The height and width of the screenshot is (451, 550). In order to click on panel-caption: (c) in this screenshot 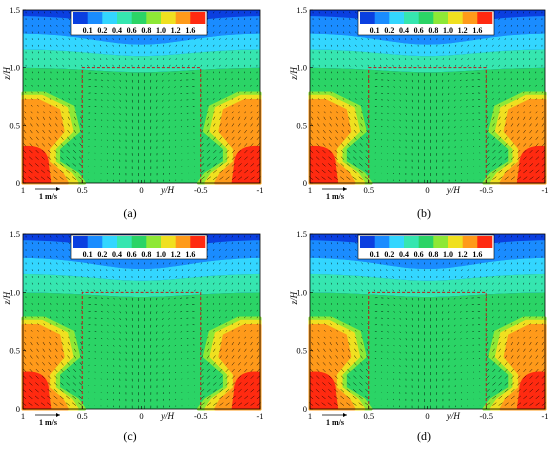, I will do `click(129, 436)`.